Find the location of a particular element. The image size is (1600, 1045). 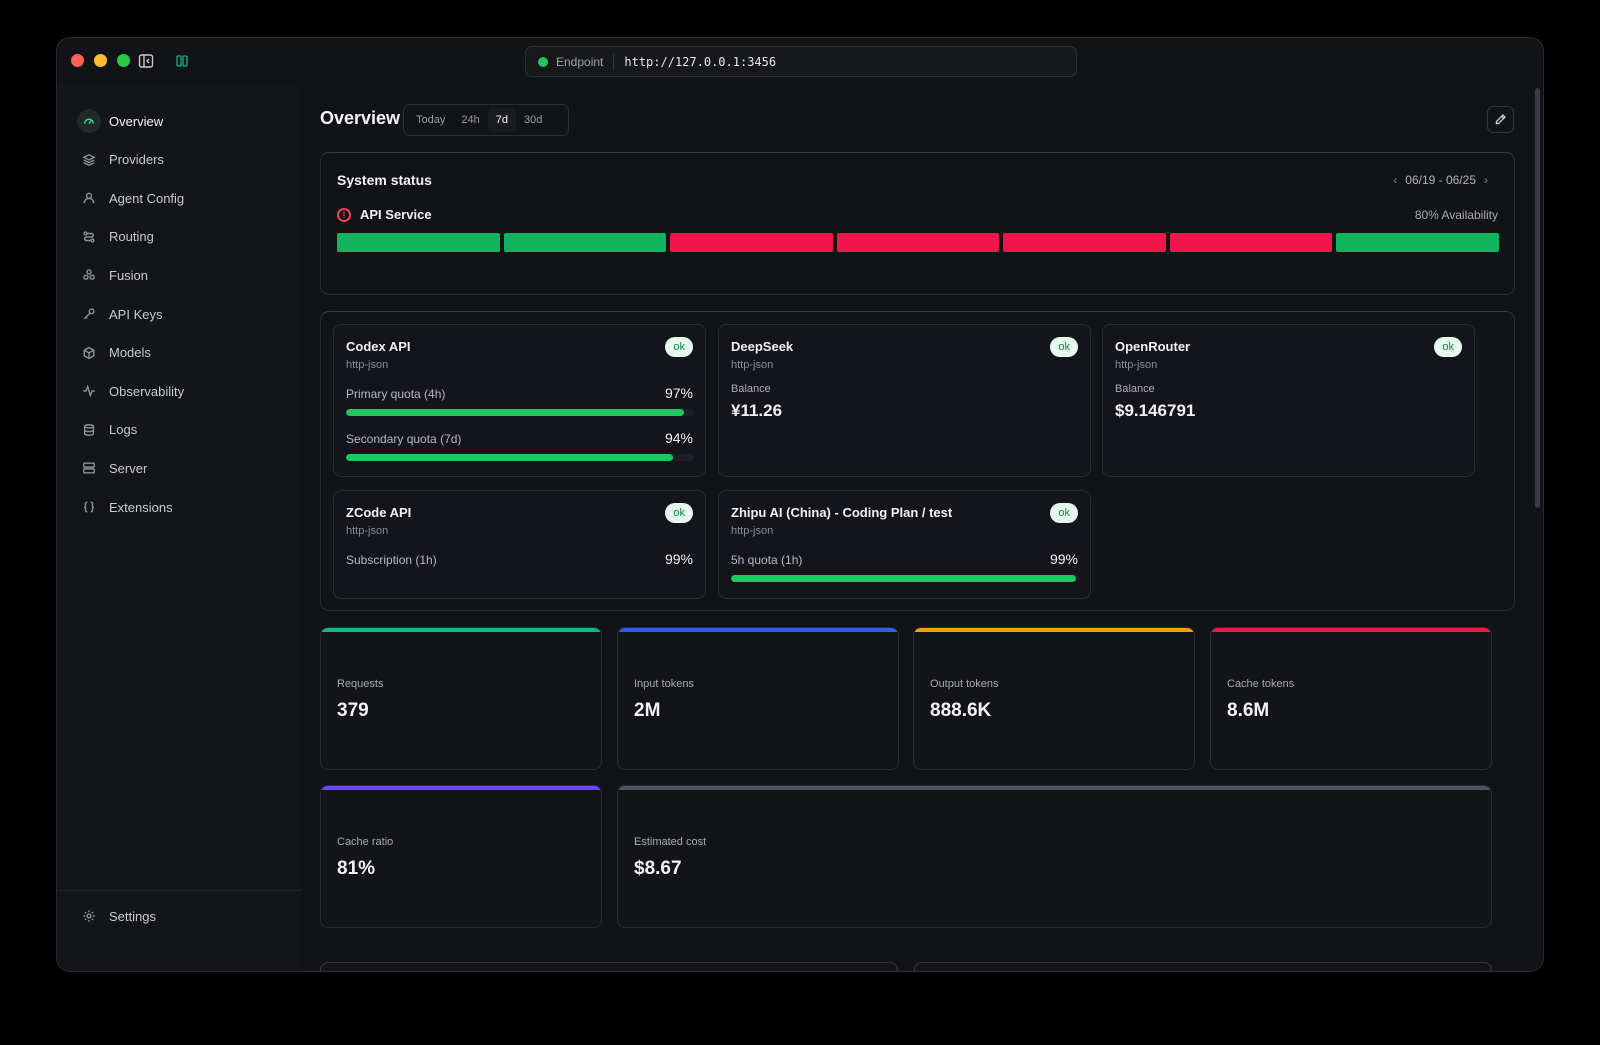

endpoint-separator is located at coordinates (614, 61).